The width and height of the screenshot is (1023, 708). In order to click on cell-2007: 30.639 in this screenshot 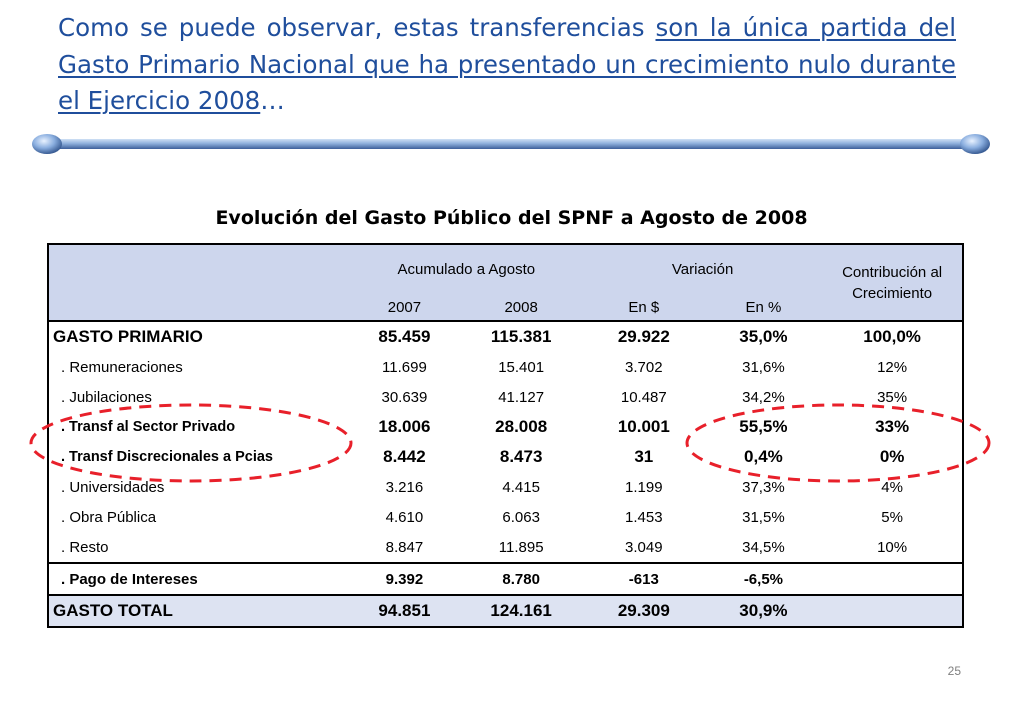, I will do `click(404, 397)`.